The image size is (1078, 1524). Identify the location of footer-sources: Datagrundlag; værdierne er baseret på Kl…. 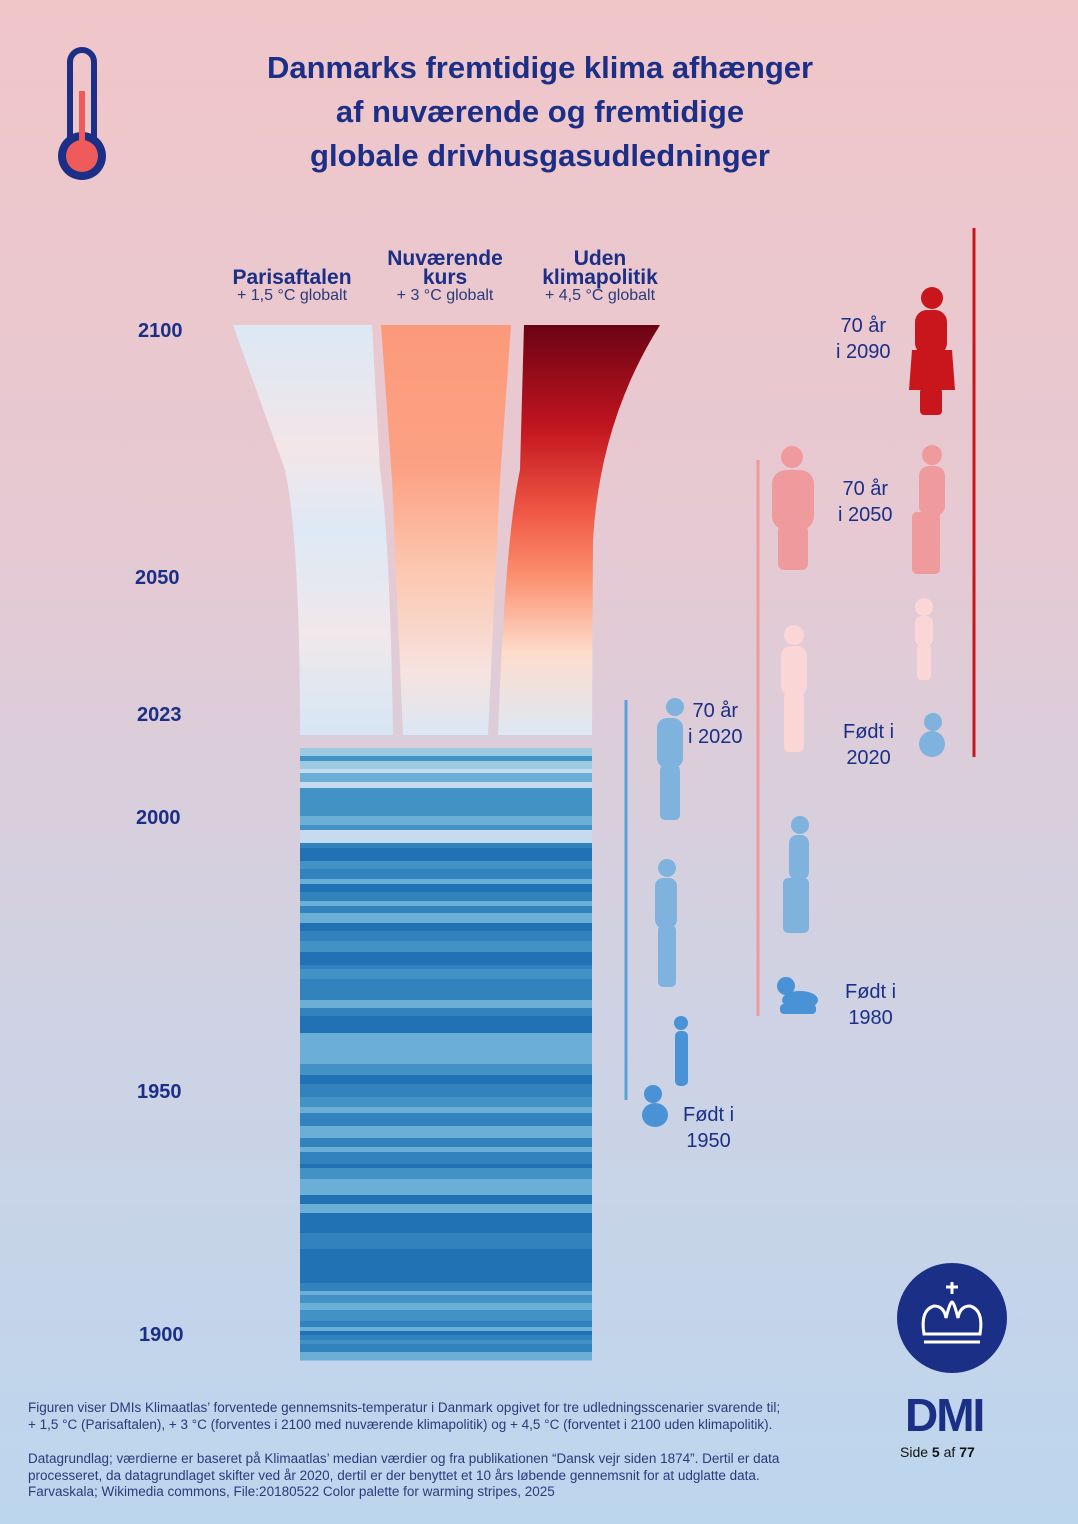
(404, 1475).